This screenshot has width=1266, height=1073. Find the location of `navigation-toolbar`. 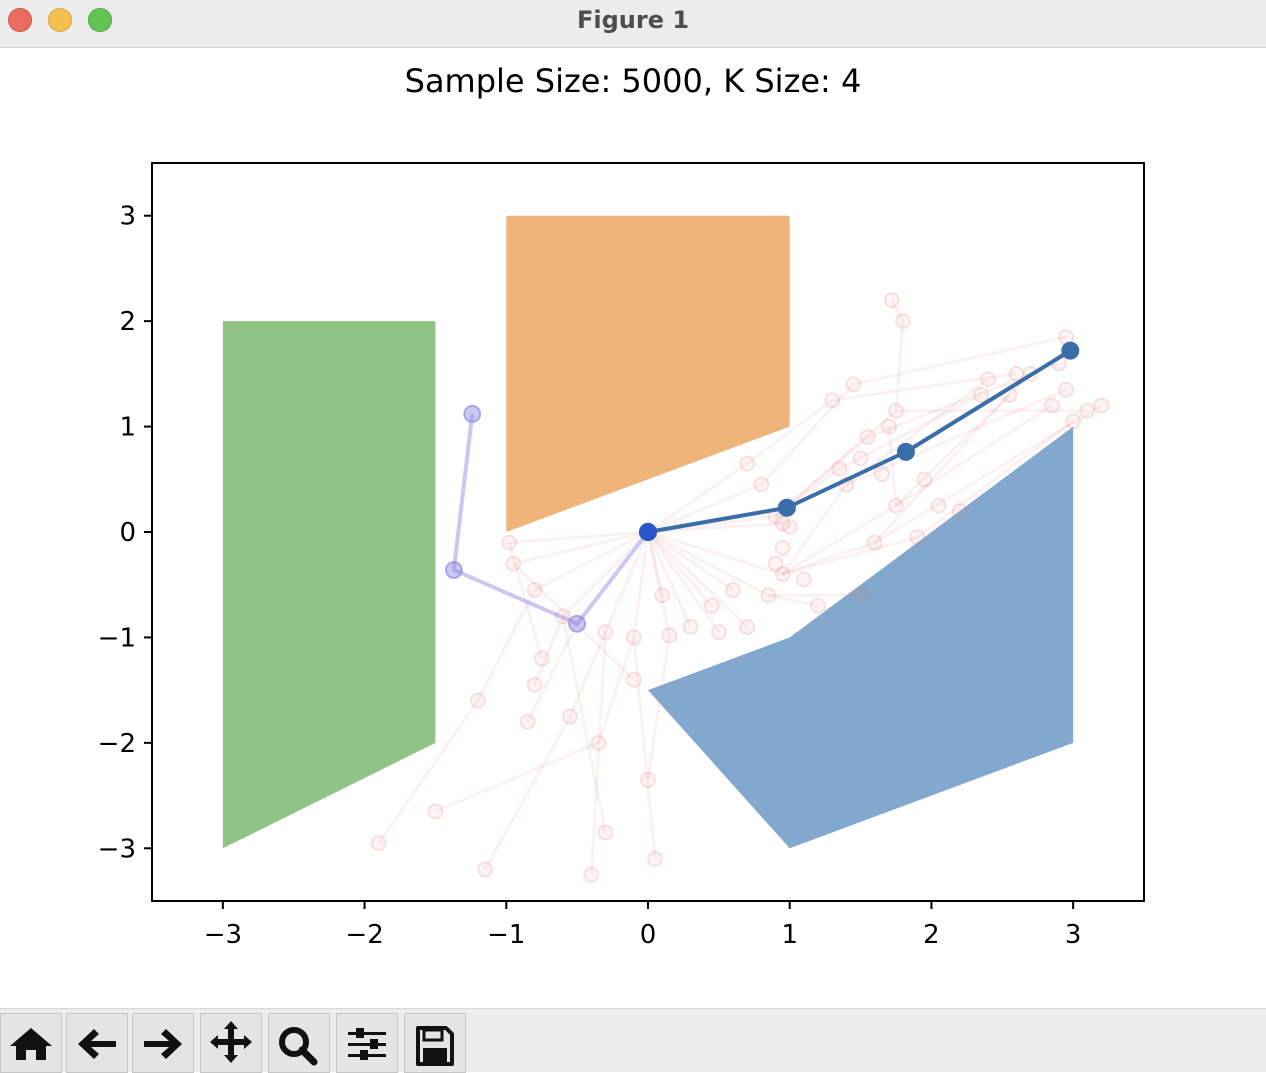

navigation-toolbar is located at coordinates (633, 1040).